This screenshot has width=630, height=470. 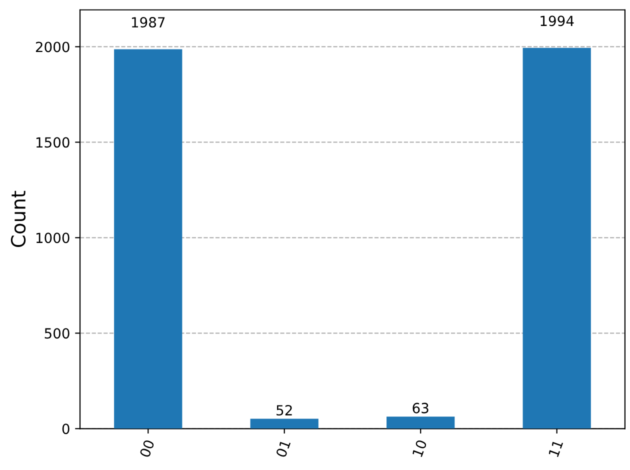 What do you see at coordinates (53, 142) in the screenshot?
I see `y-tick-label: 1500` at bounding box center [53, 142].